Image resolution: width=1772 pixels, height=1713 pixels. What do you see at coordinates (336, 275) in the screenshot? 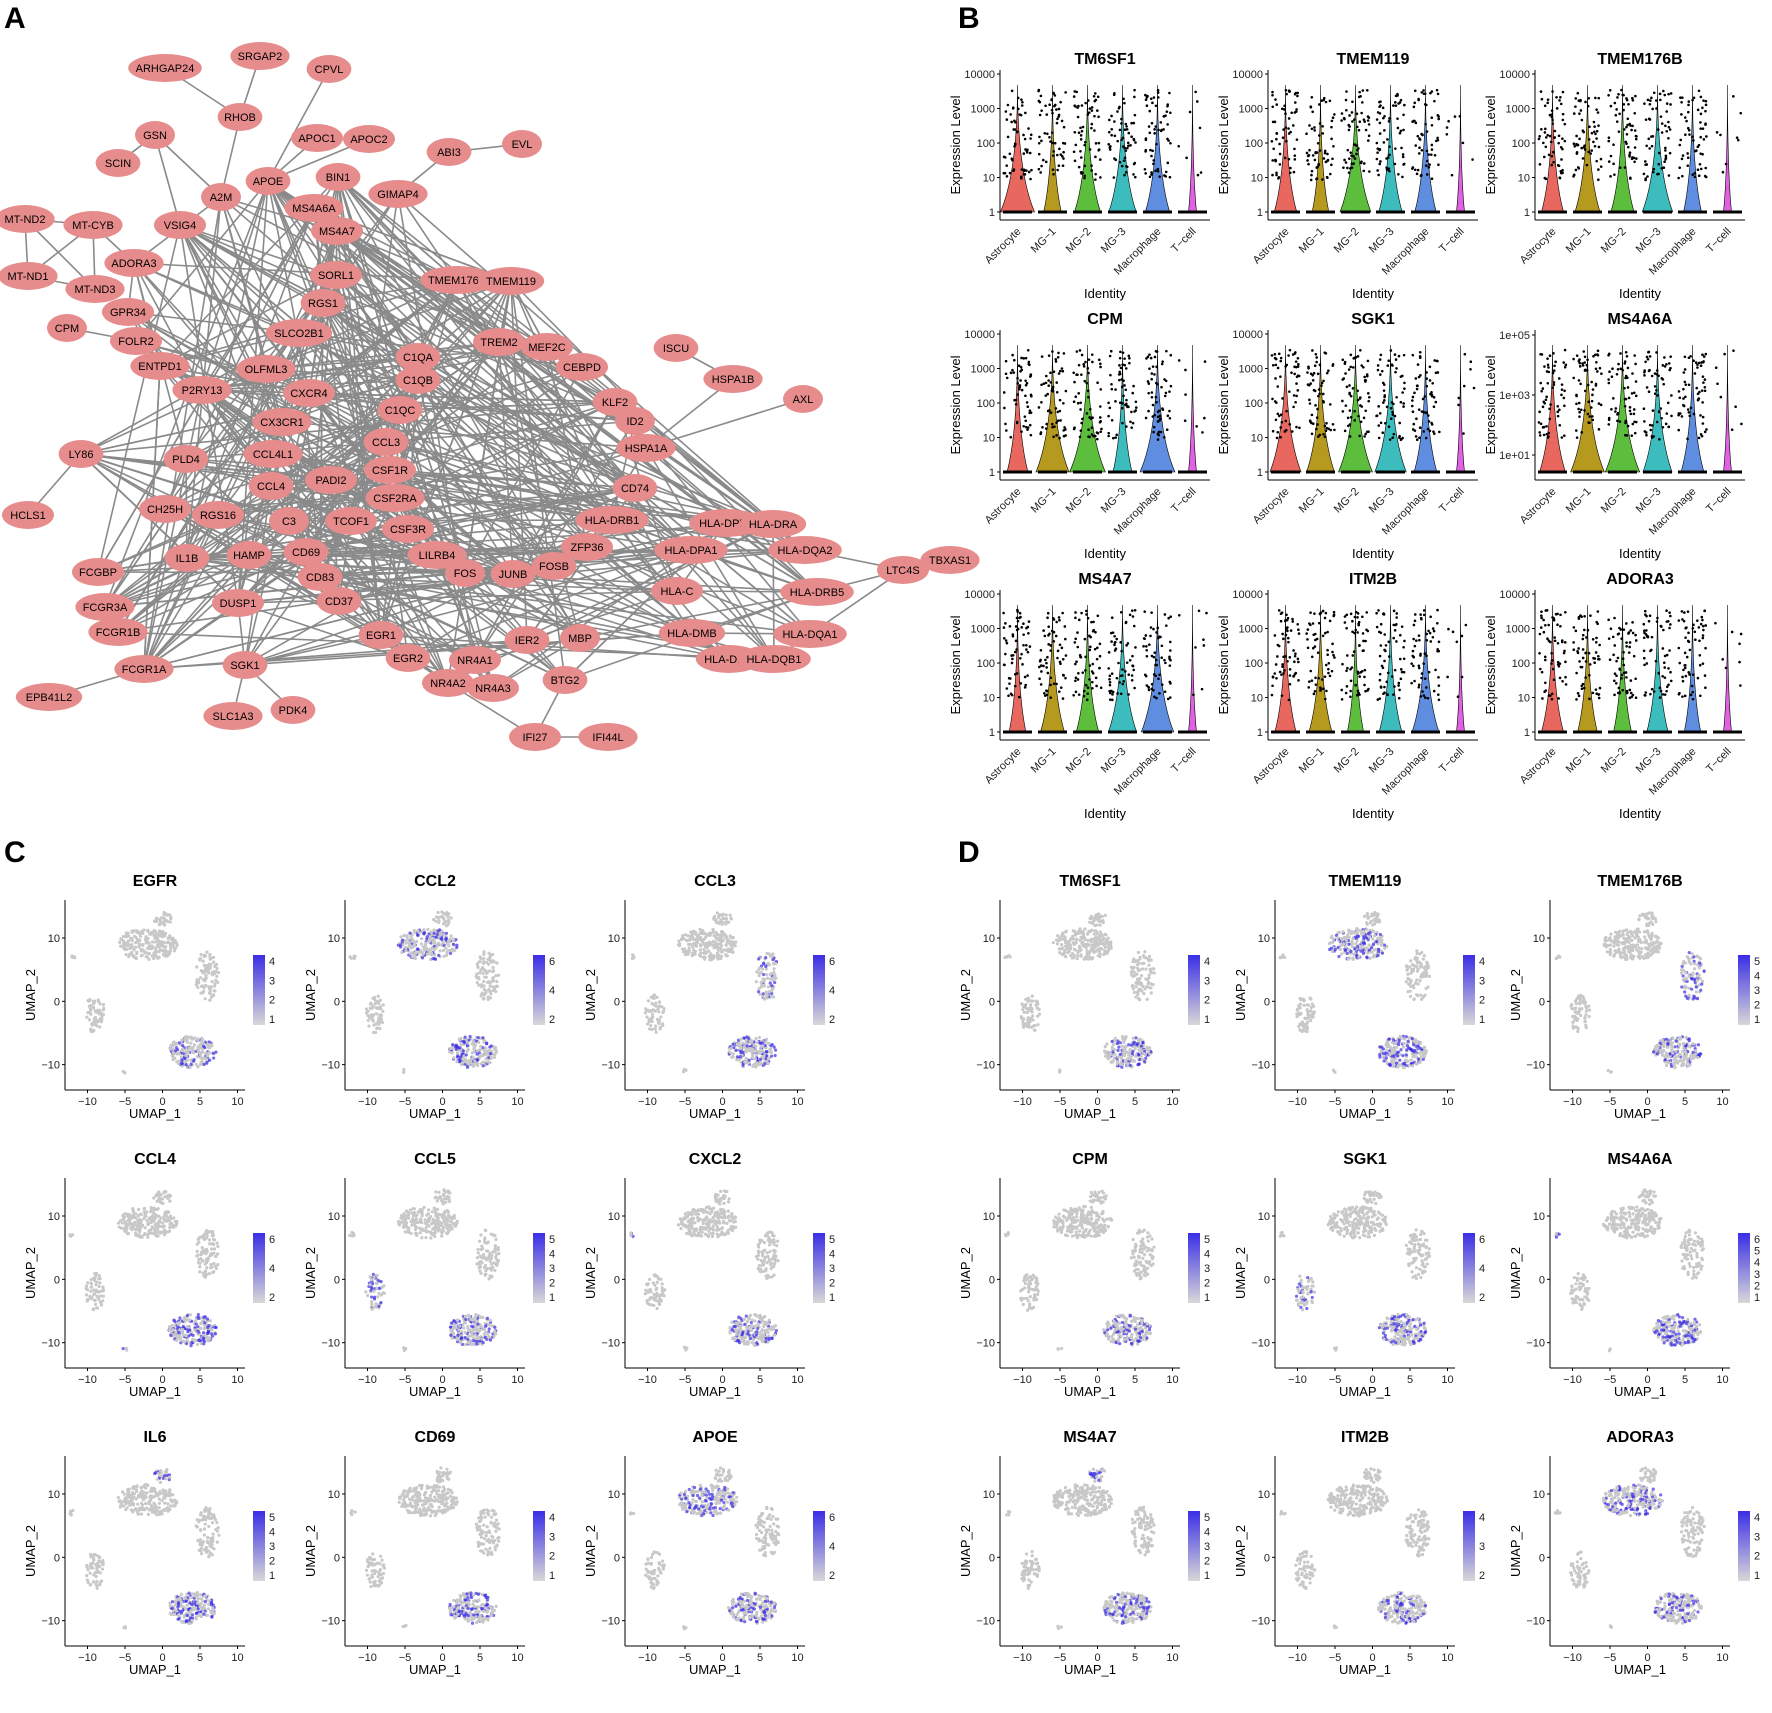
I see `network-node-sorl1: SORL1` at bounding box center [336, 275].